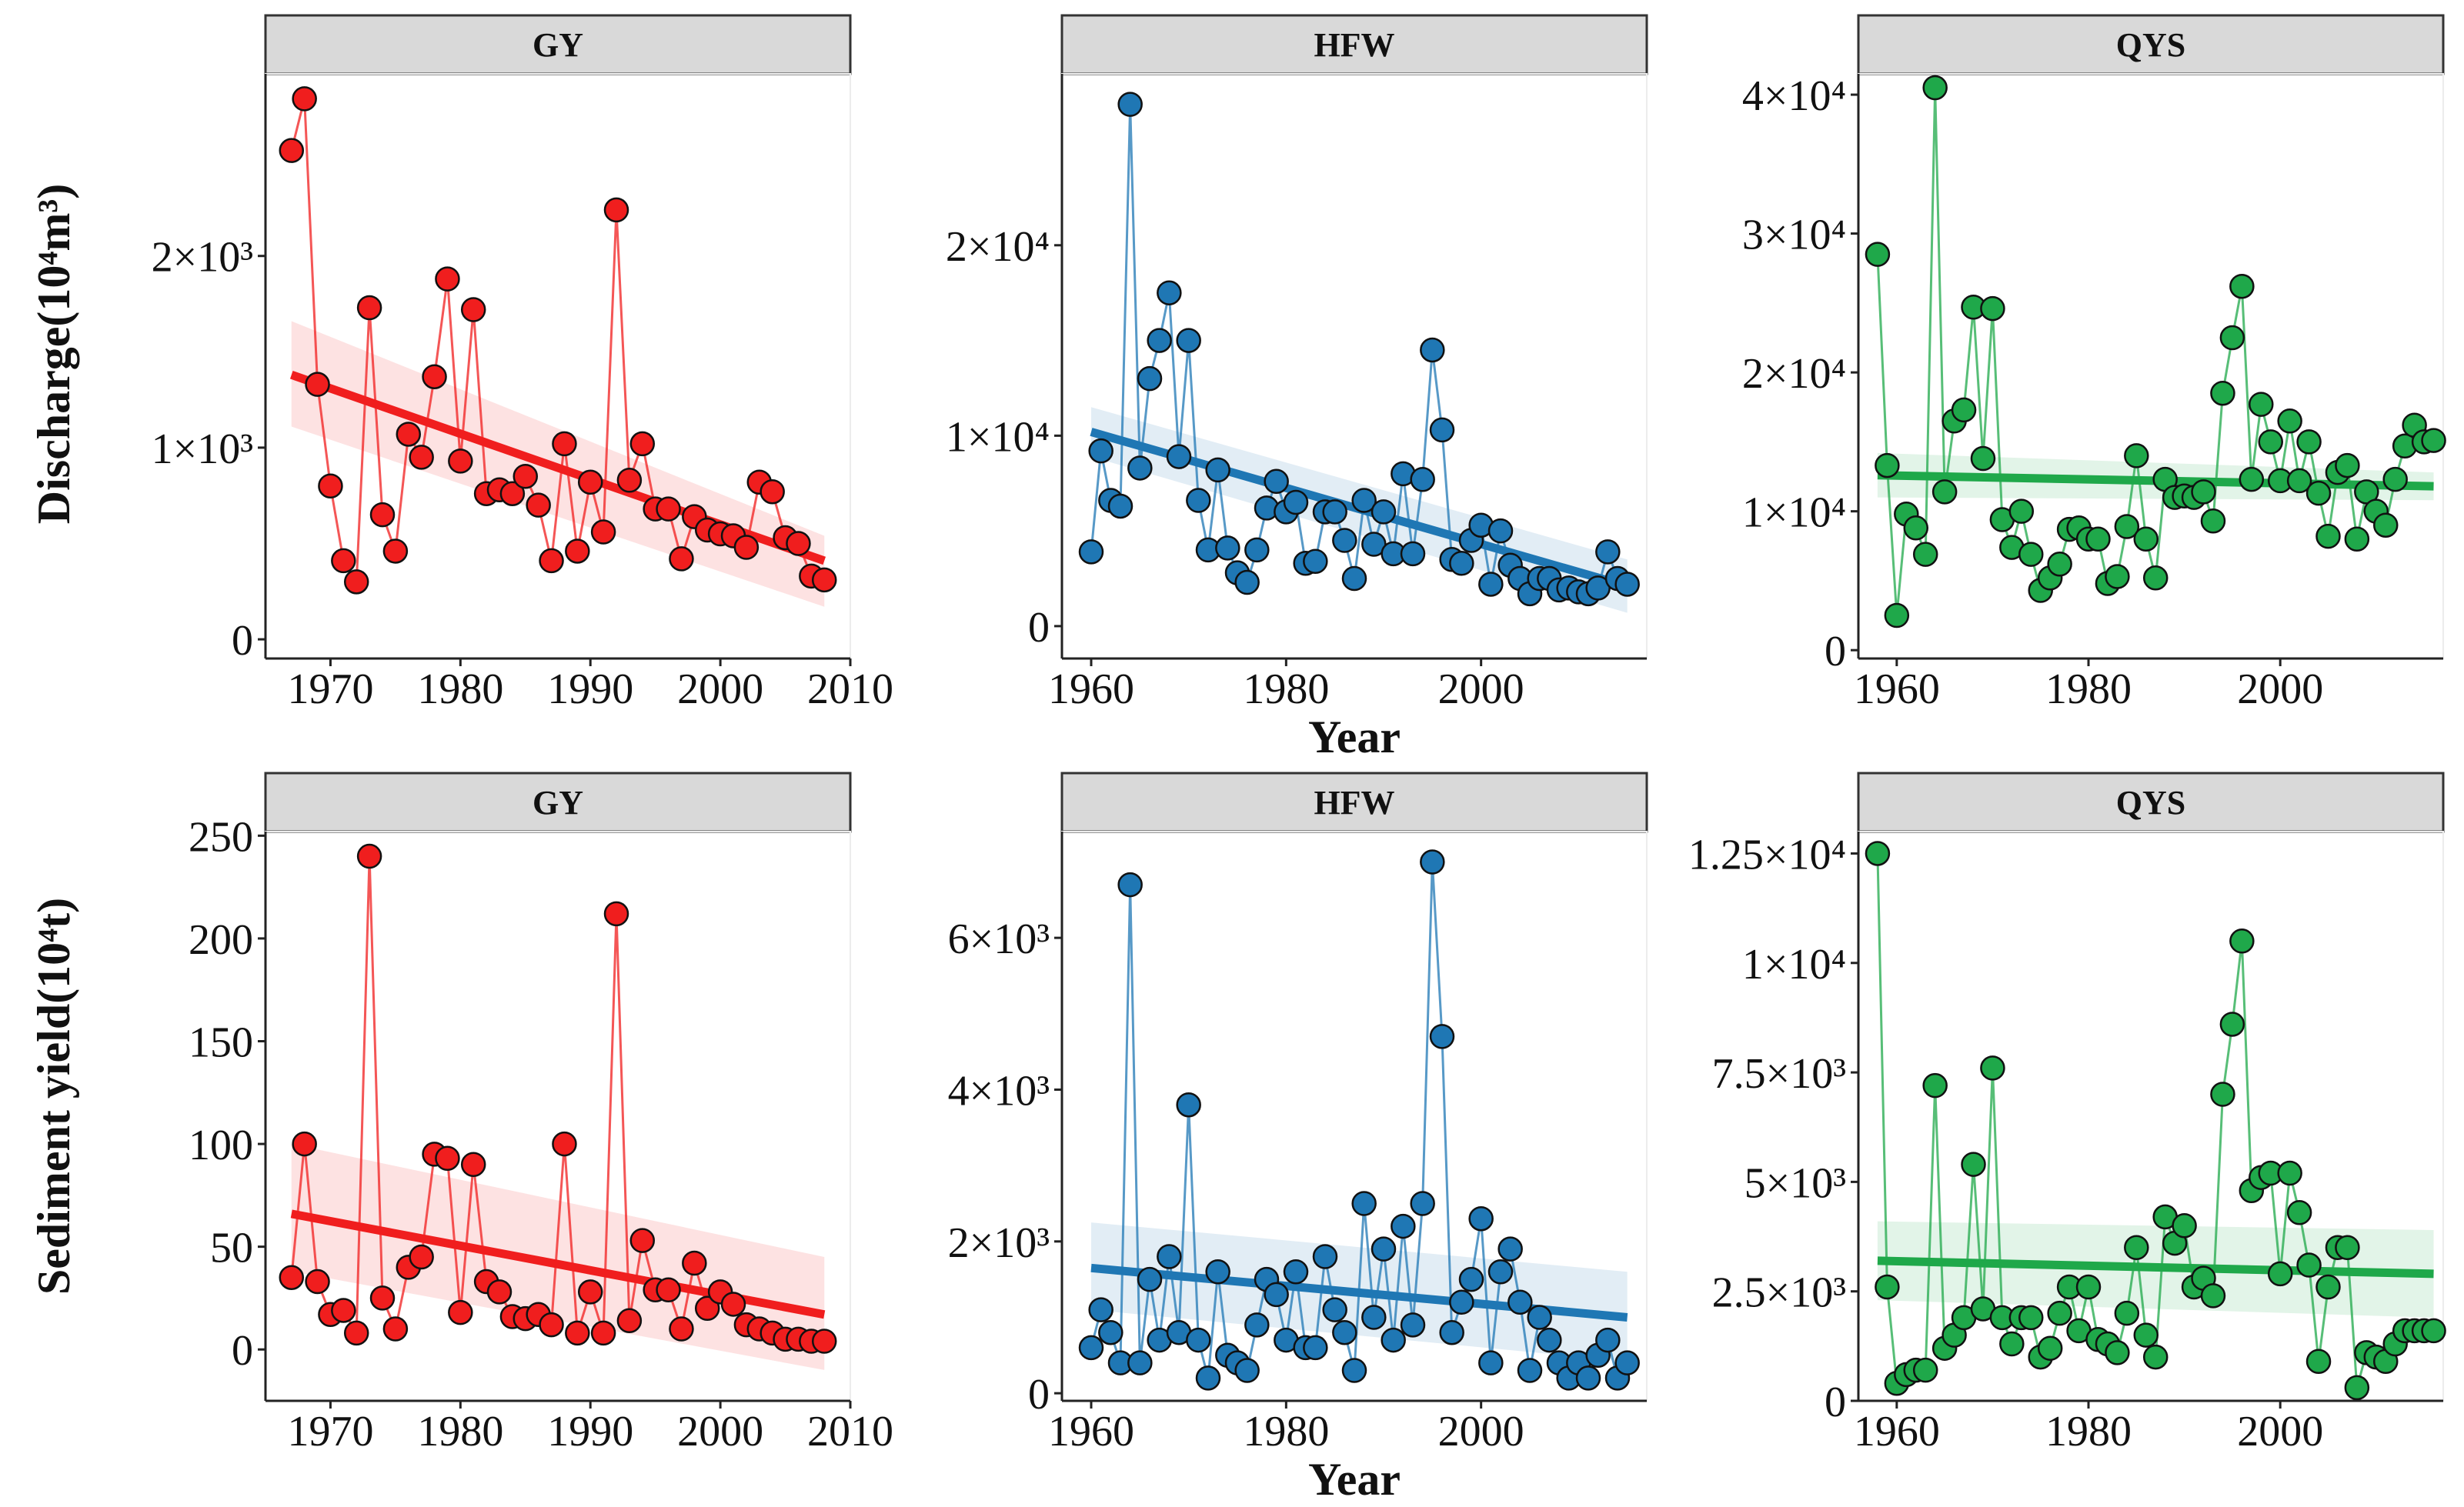 This screenshot has height=1507, width=2464. What do you see at coordinates (330, 689) in the screenshot?
I see `x-tick-label: 1970` at bounding box center [330, 689].